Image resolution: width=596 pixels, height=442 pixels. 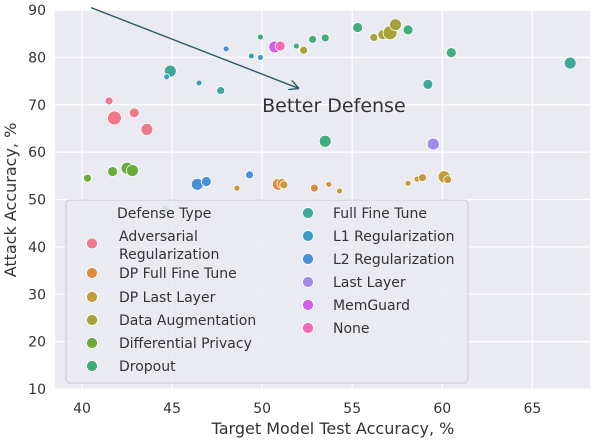 I want to click on series-l1-regularization, so click(x=213, y=69).